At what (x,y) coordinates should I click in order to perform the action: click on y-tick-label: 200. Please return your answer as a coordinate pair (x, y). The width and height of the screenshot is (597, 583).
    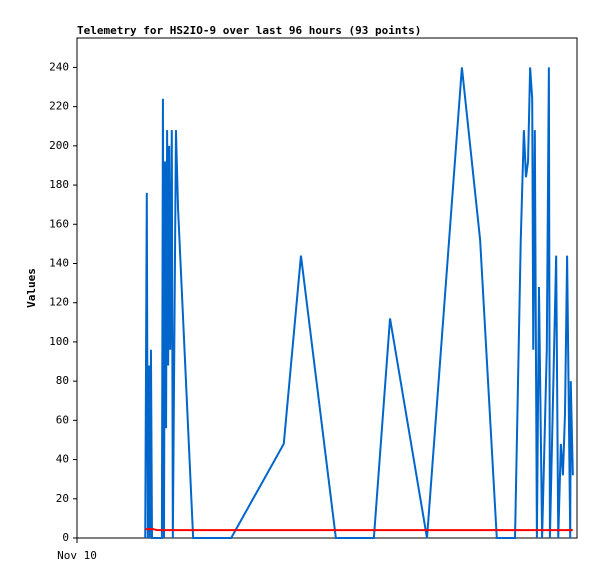
    Looking at the image, I should click on (59, 145).